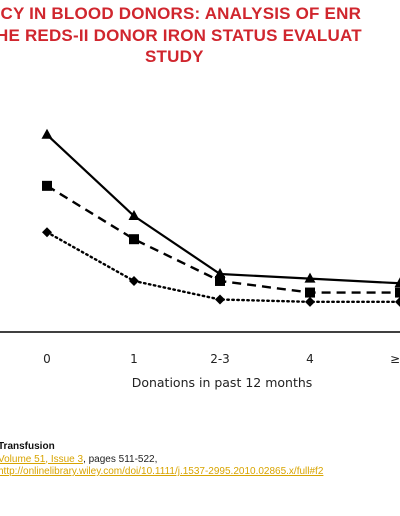 This screenshot has width=400, height=516. Describe the element at coordinates (181, 13) in the screenshot. I see `title-line-1: NCY IN BLOOD DONORS: ANALYSIS OF ENR` at that location.